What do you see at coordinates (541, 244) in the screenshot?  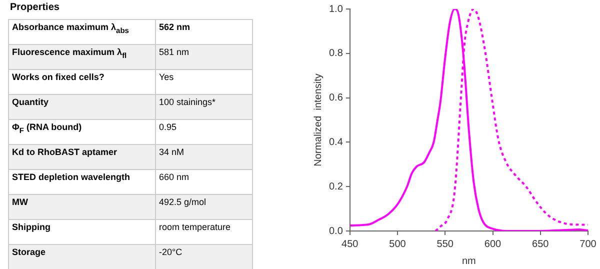 I see `x-tick-label: 650` at bounding box center [541, 244].